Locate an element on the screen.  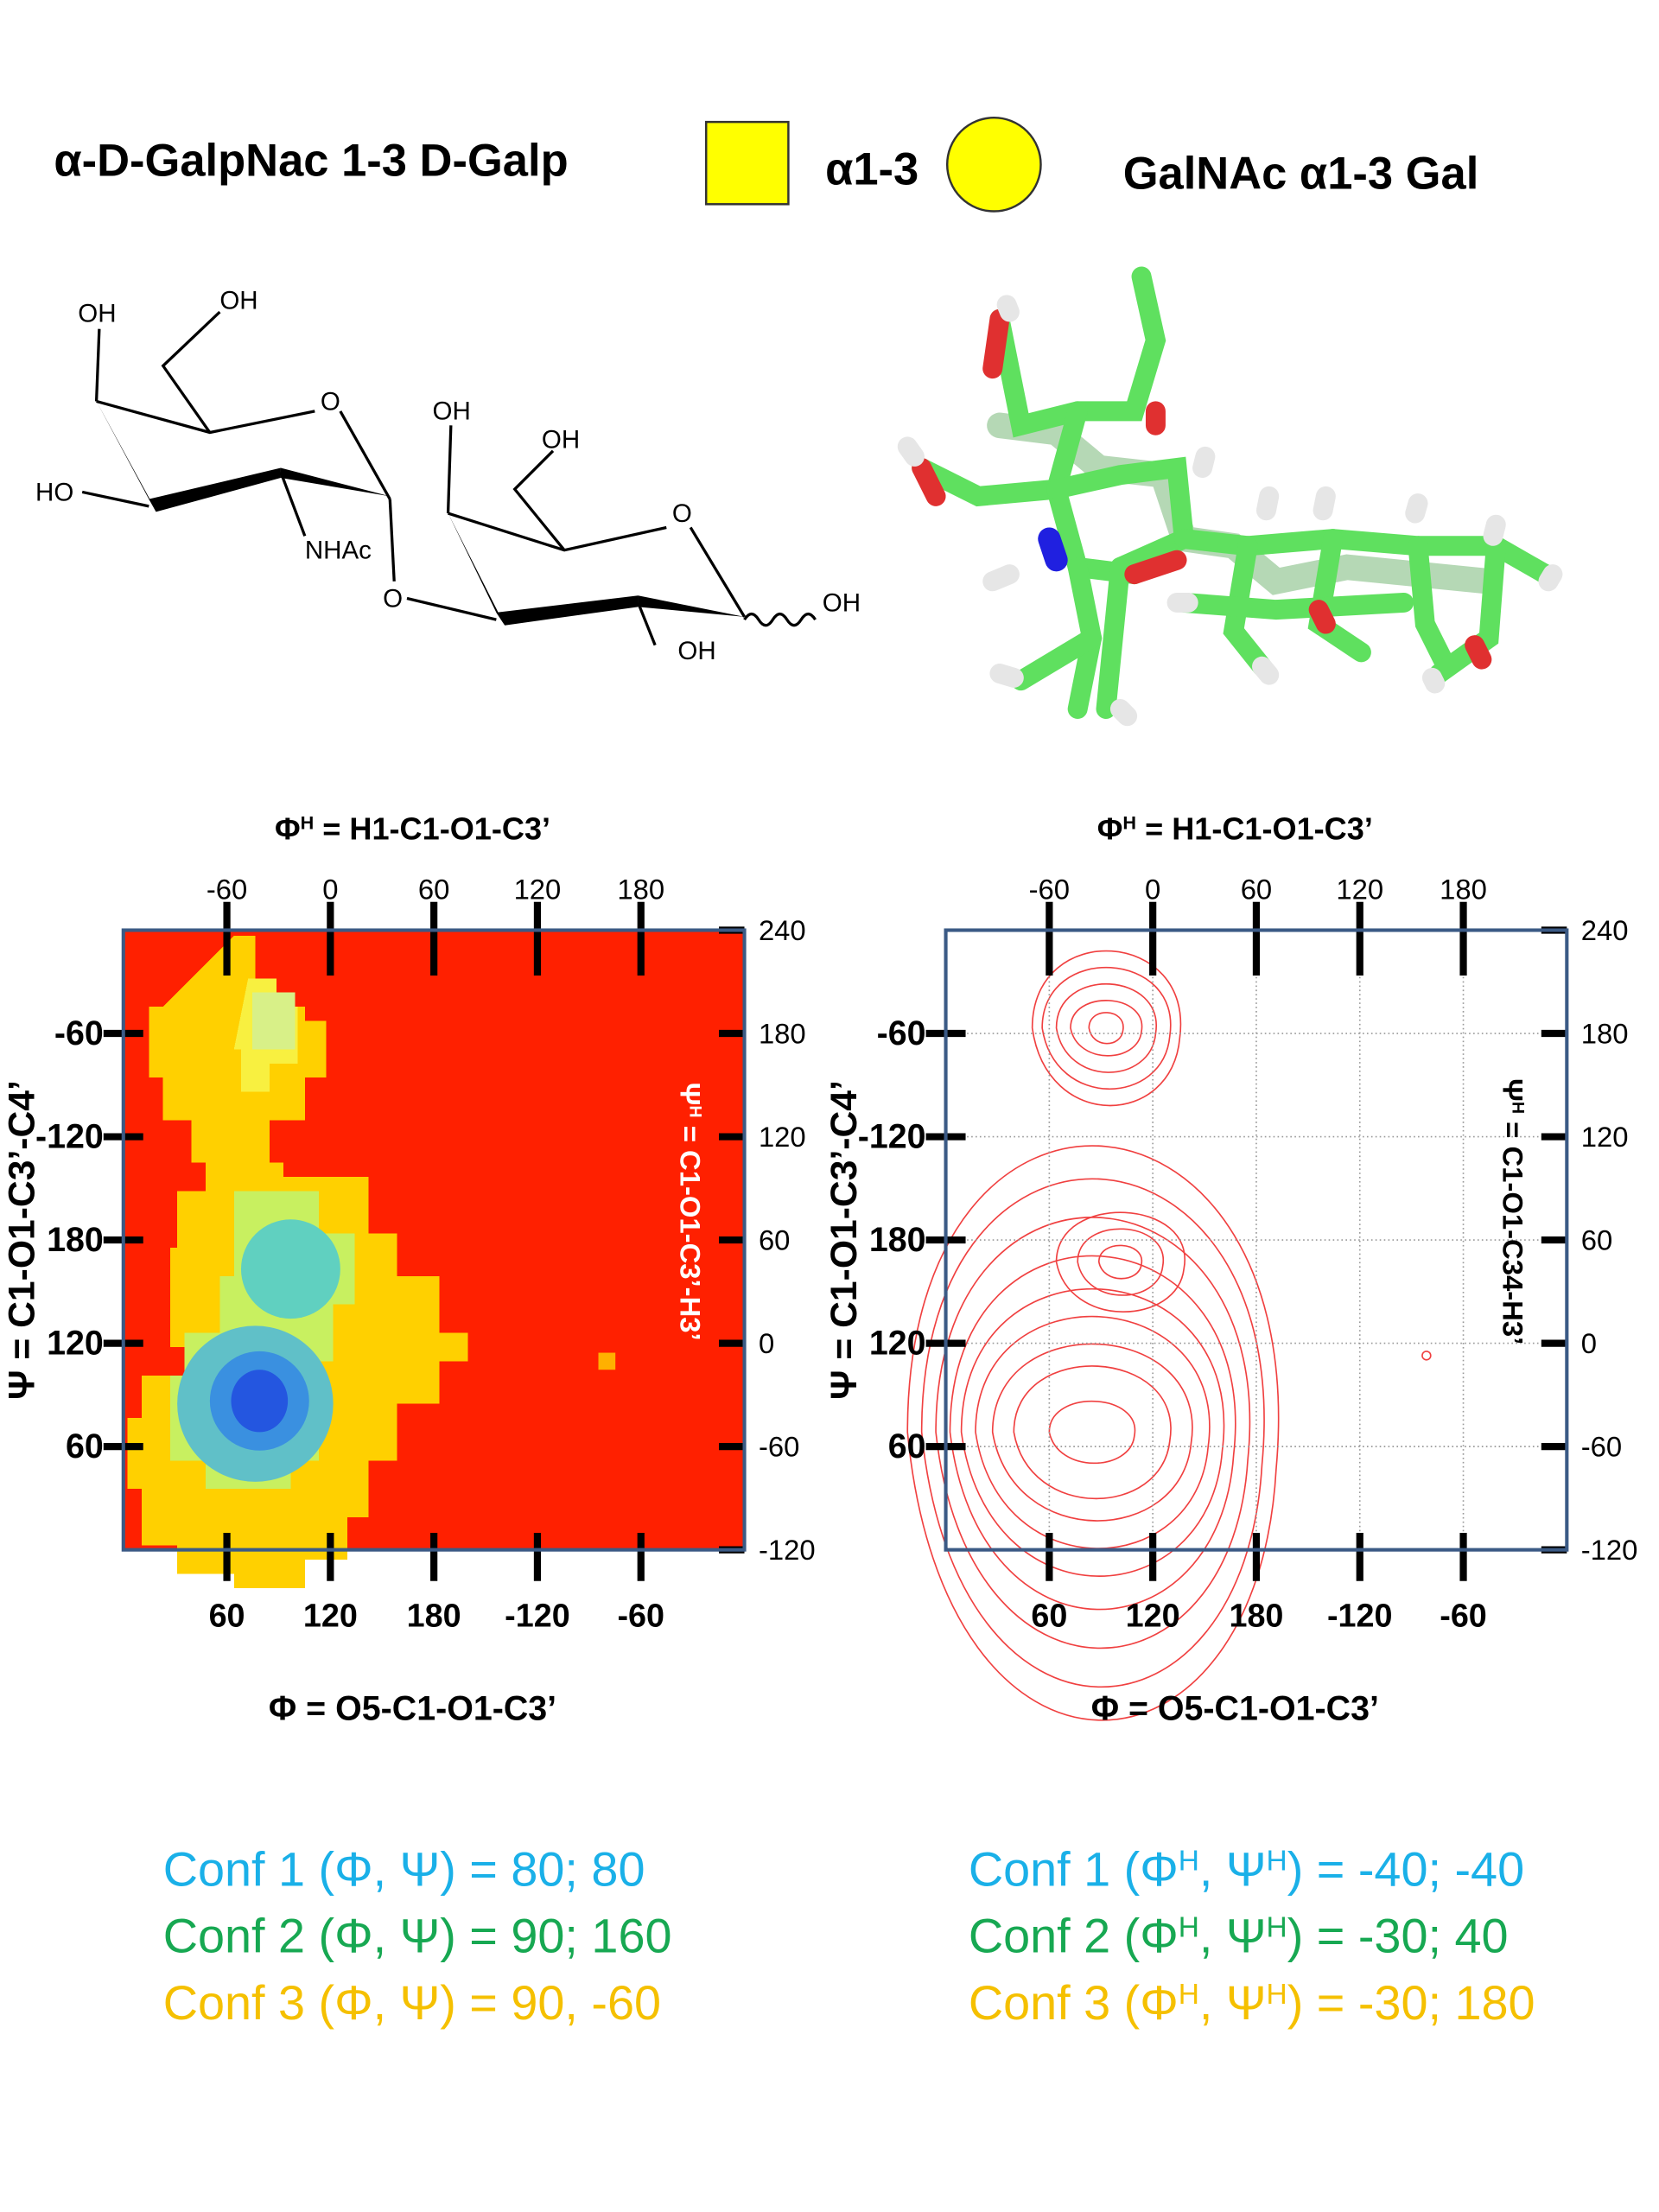
conf-line-part: ) = -30; 180 is located at coordinates (1411, 2002).